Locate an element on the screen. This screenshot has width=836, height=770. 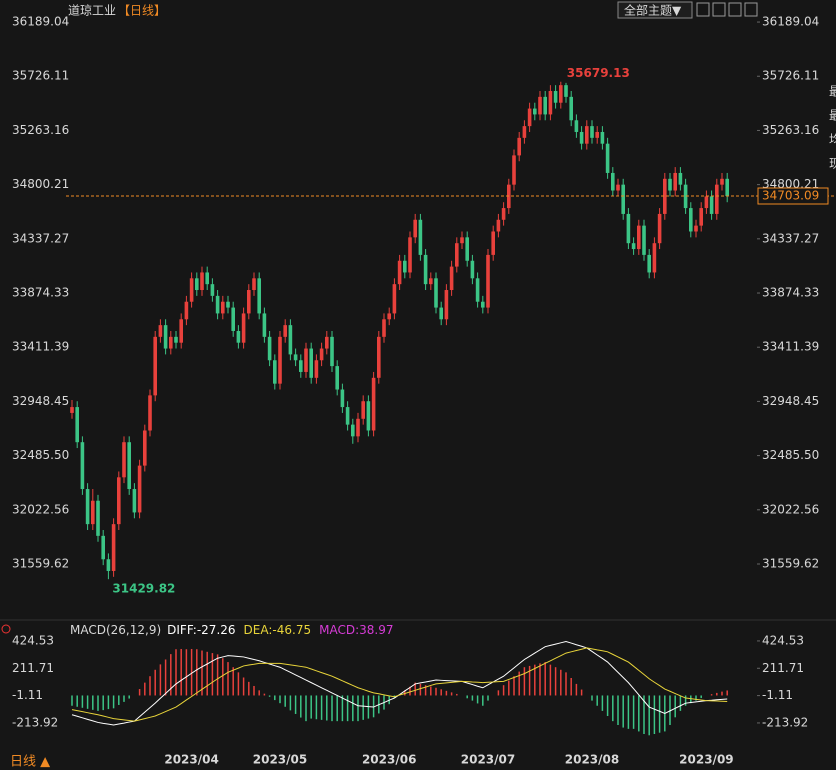
y-tick-label: 32485.50 is located at coordinates (790, 455).